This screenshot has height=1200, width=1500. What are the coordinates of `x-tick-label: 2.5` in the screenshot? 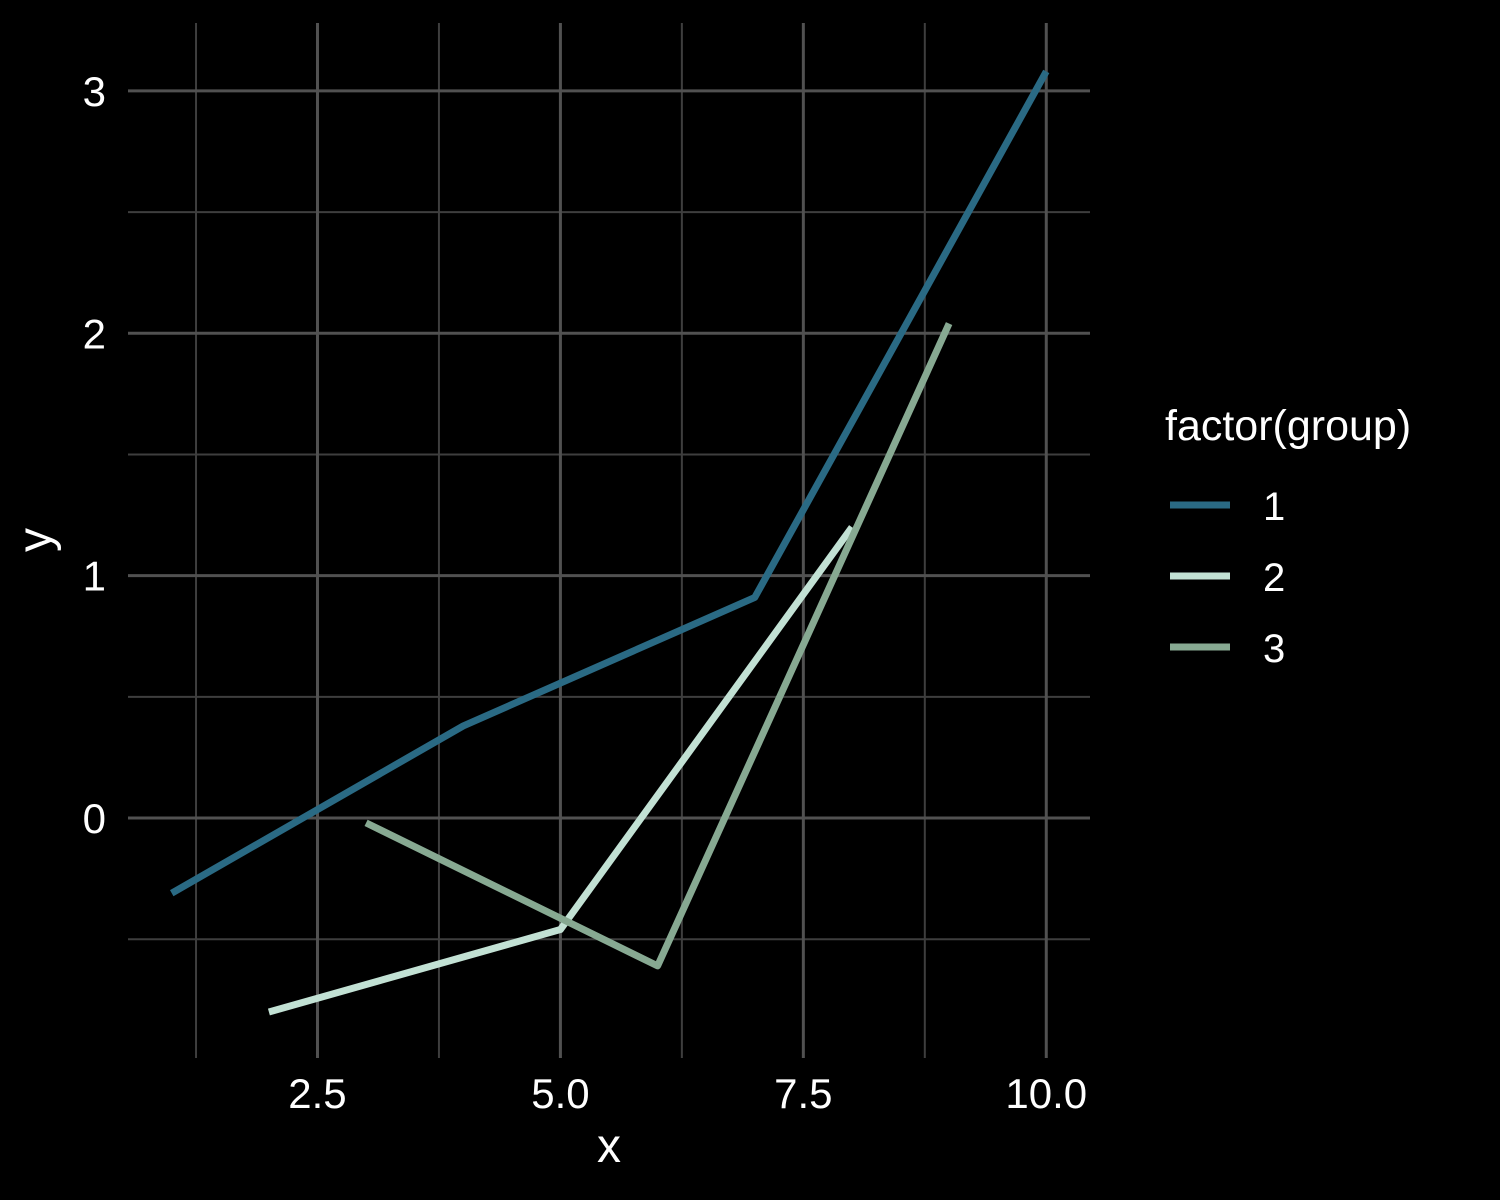 It's located at (317, 1093).